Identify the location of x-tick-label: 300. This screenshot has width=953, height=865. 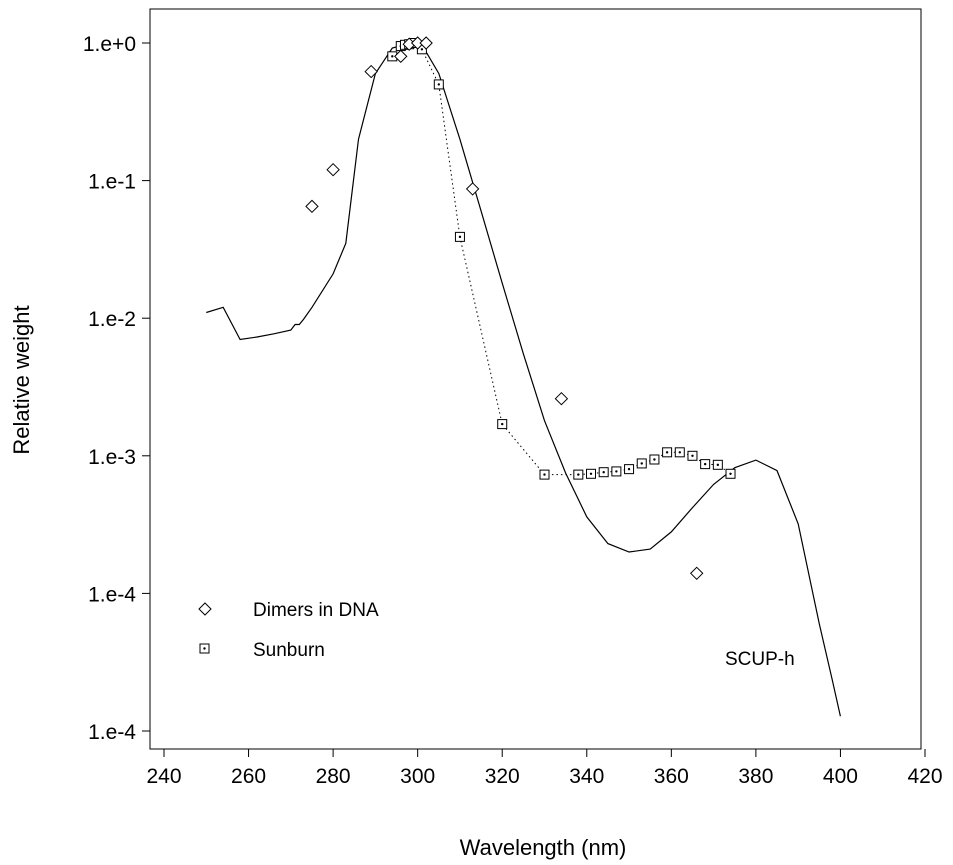
(417, 776).